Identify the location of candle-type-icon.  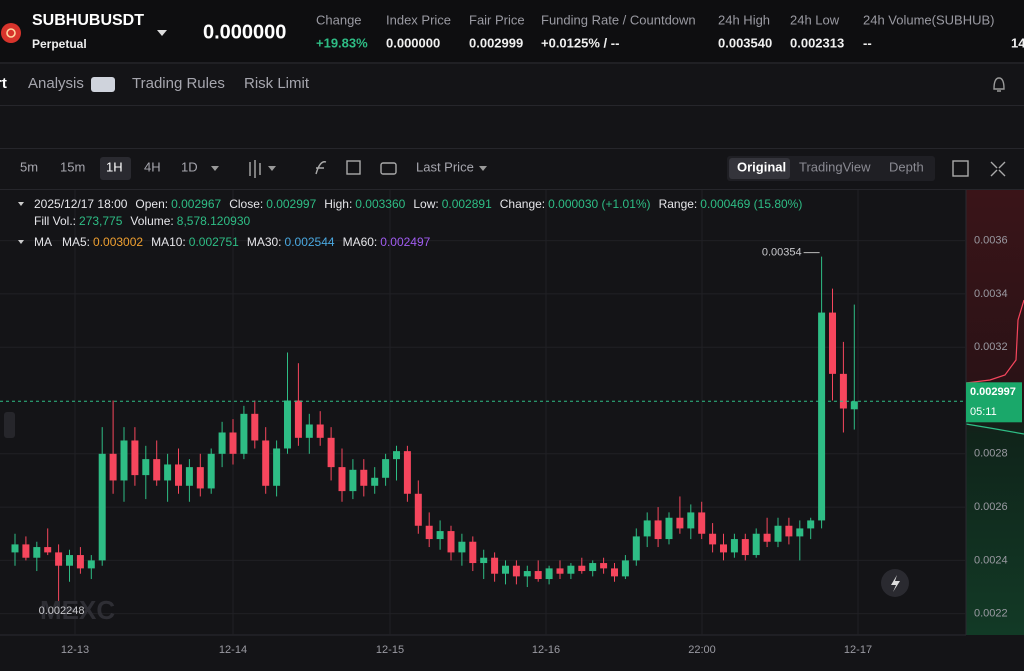
(255, 169).